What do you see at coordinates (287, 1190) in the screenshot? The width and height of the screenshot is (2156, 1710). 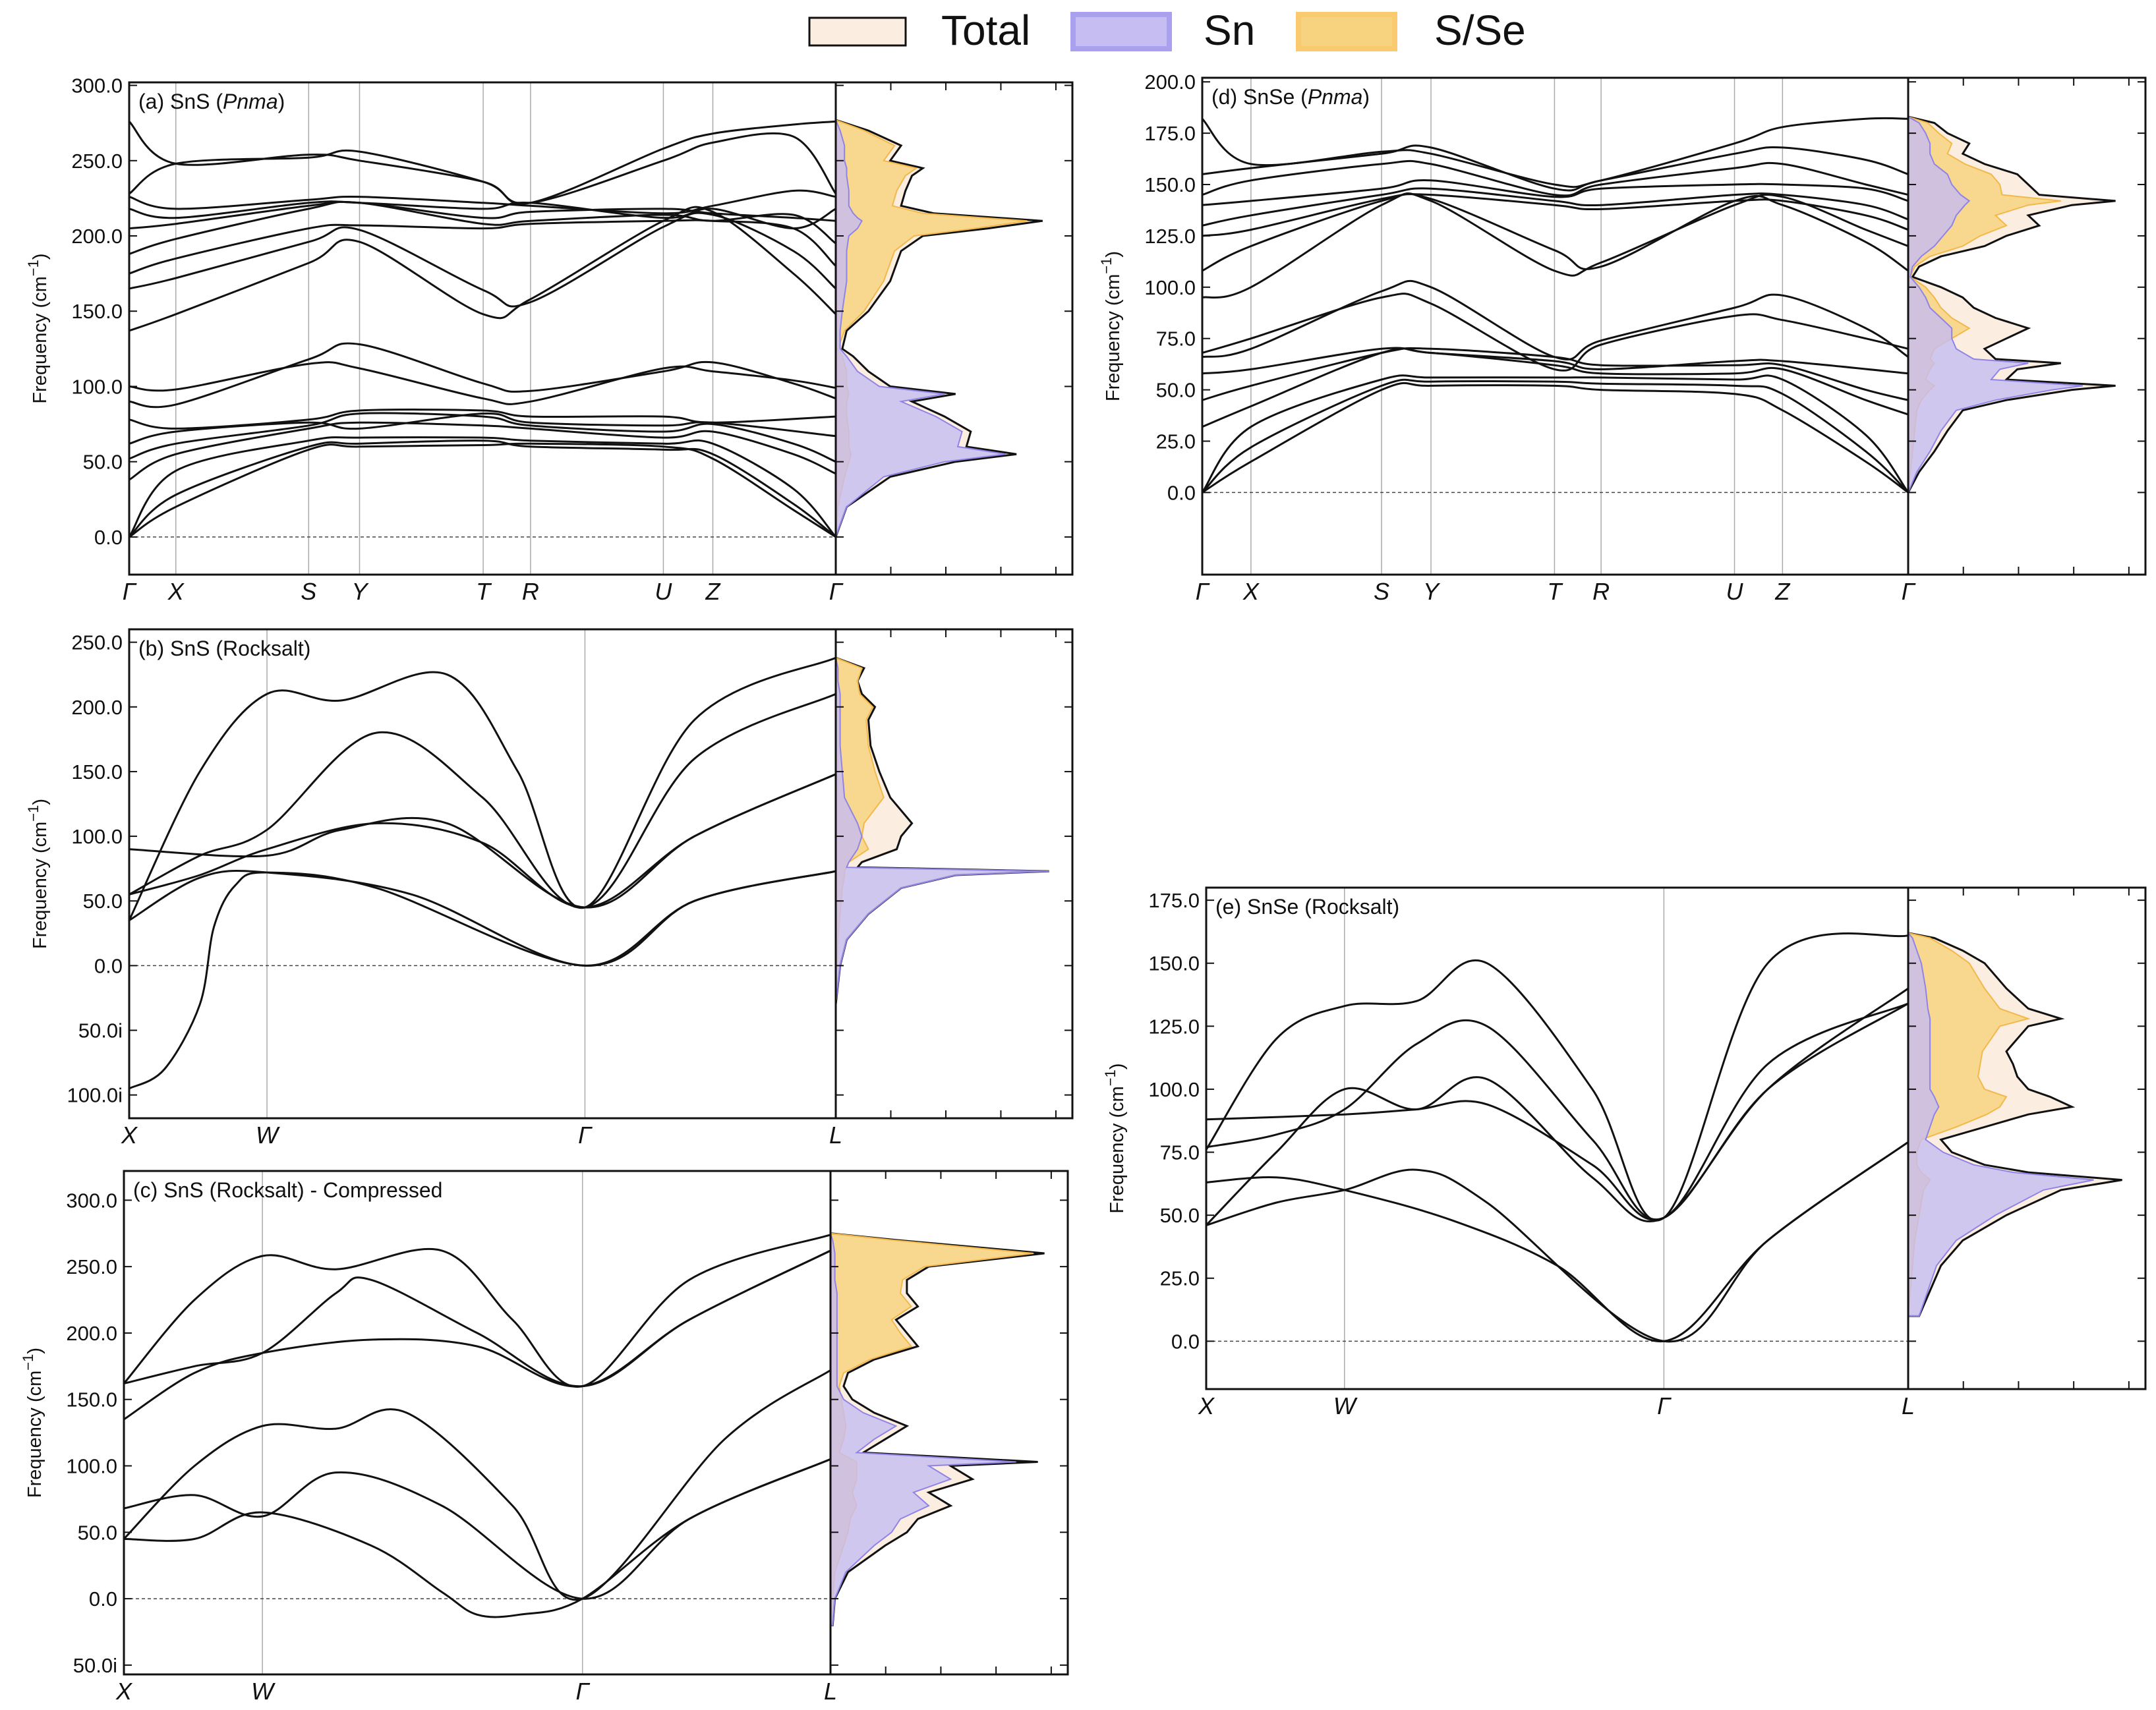 I see `panel-title: (c) SnS (Rocksalt) - Compressed` at bounding box center [287, 1190].